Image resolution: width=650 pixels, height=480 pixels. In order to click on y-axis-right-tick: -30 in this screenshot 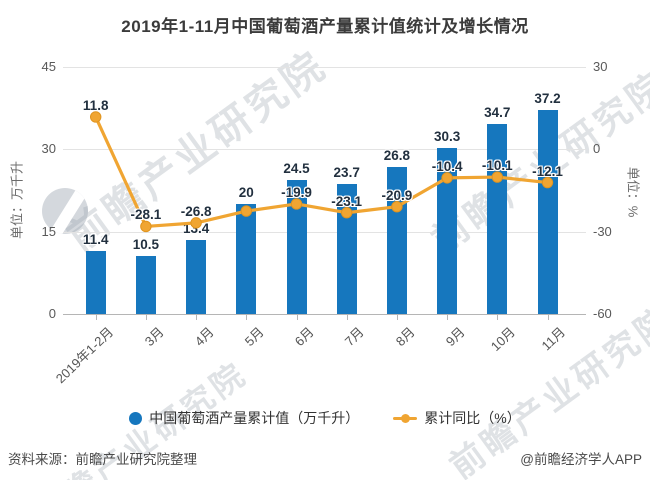, I will do `click(602, 231)`.